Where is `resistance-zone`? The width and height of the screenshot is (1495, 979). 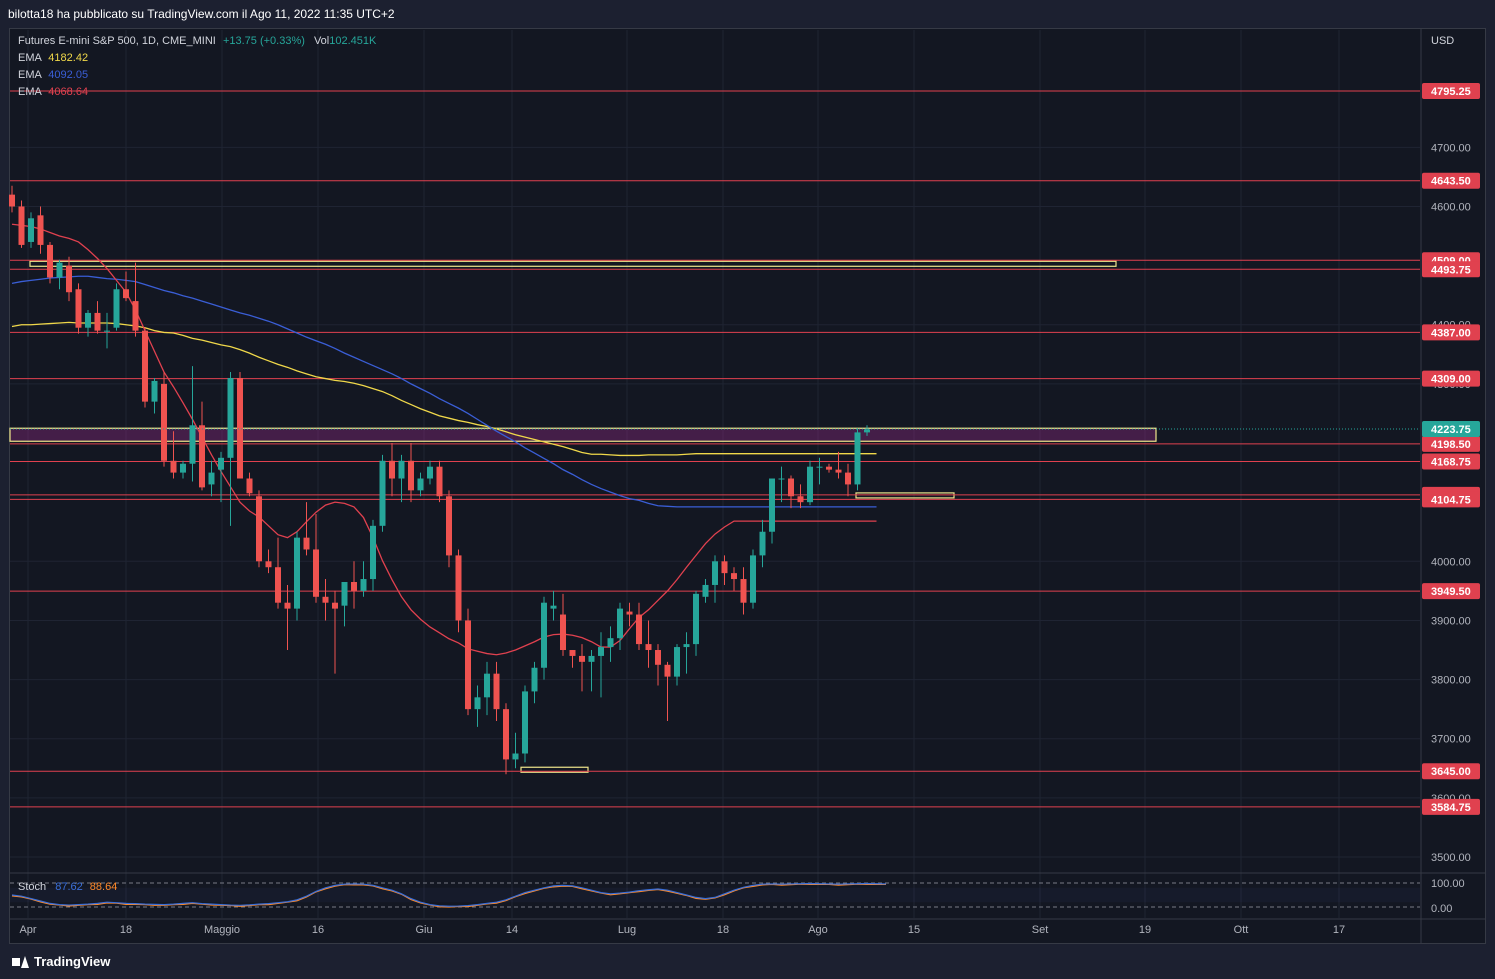 resistance-zone is located at coordinates (573, 263).